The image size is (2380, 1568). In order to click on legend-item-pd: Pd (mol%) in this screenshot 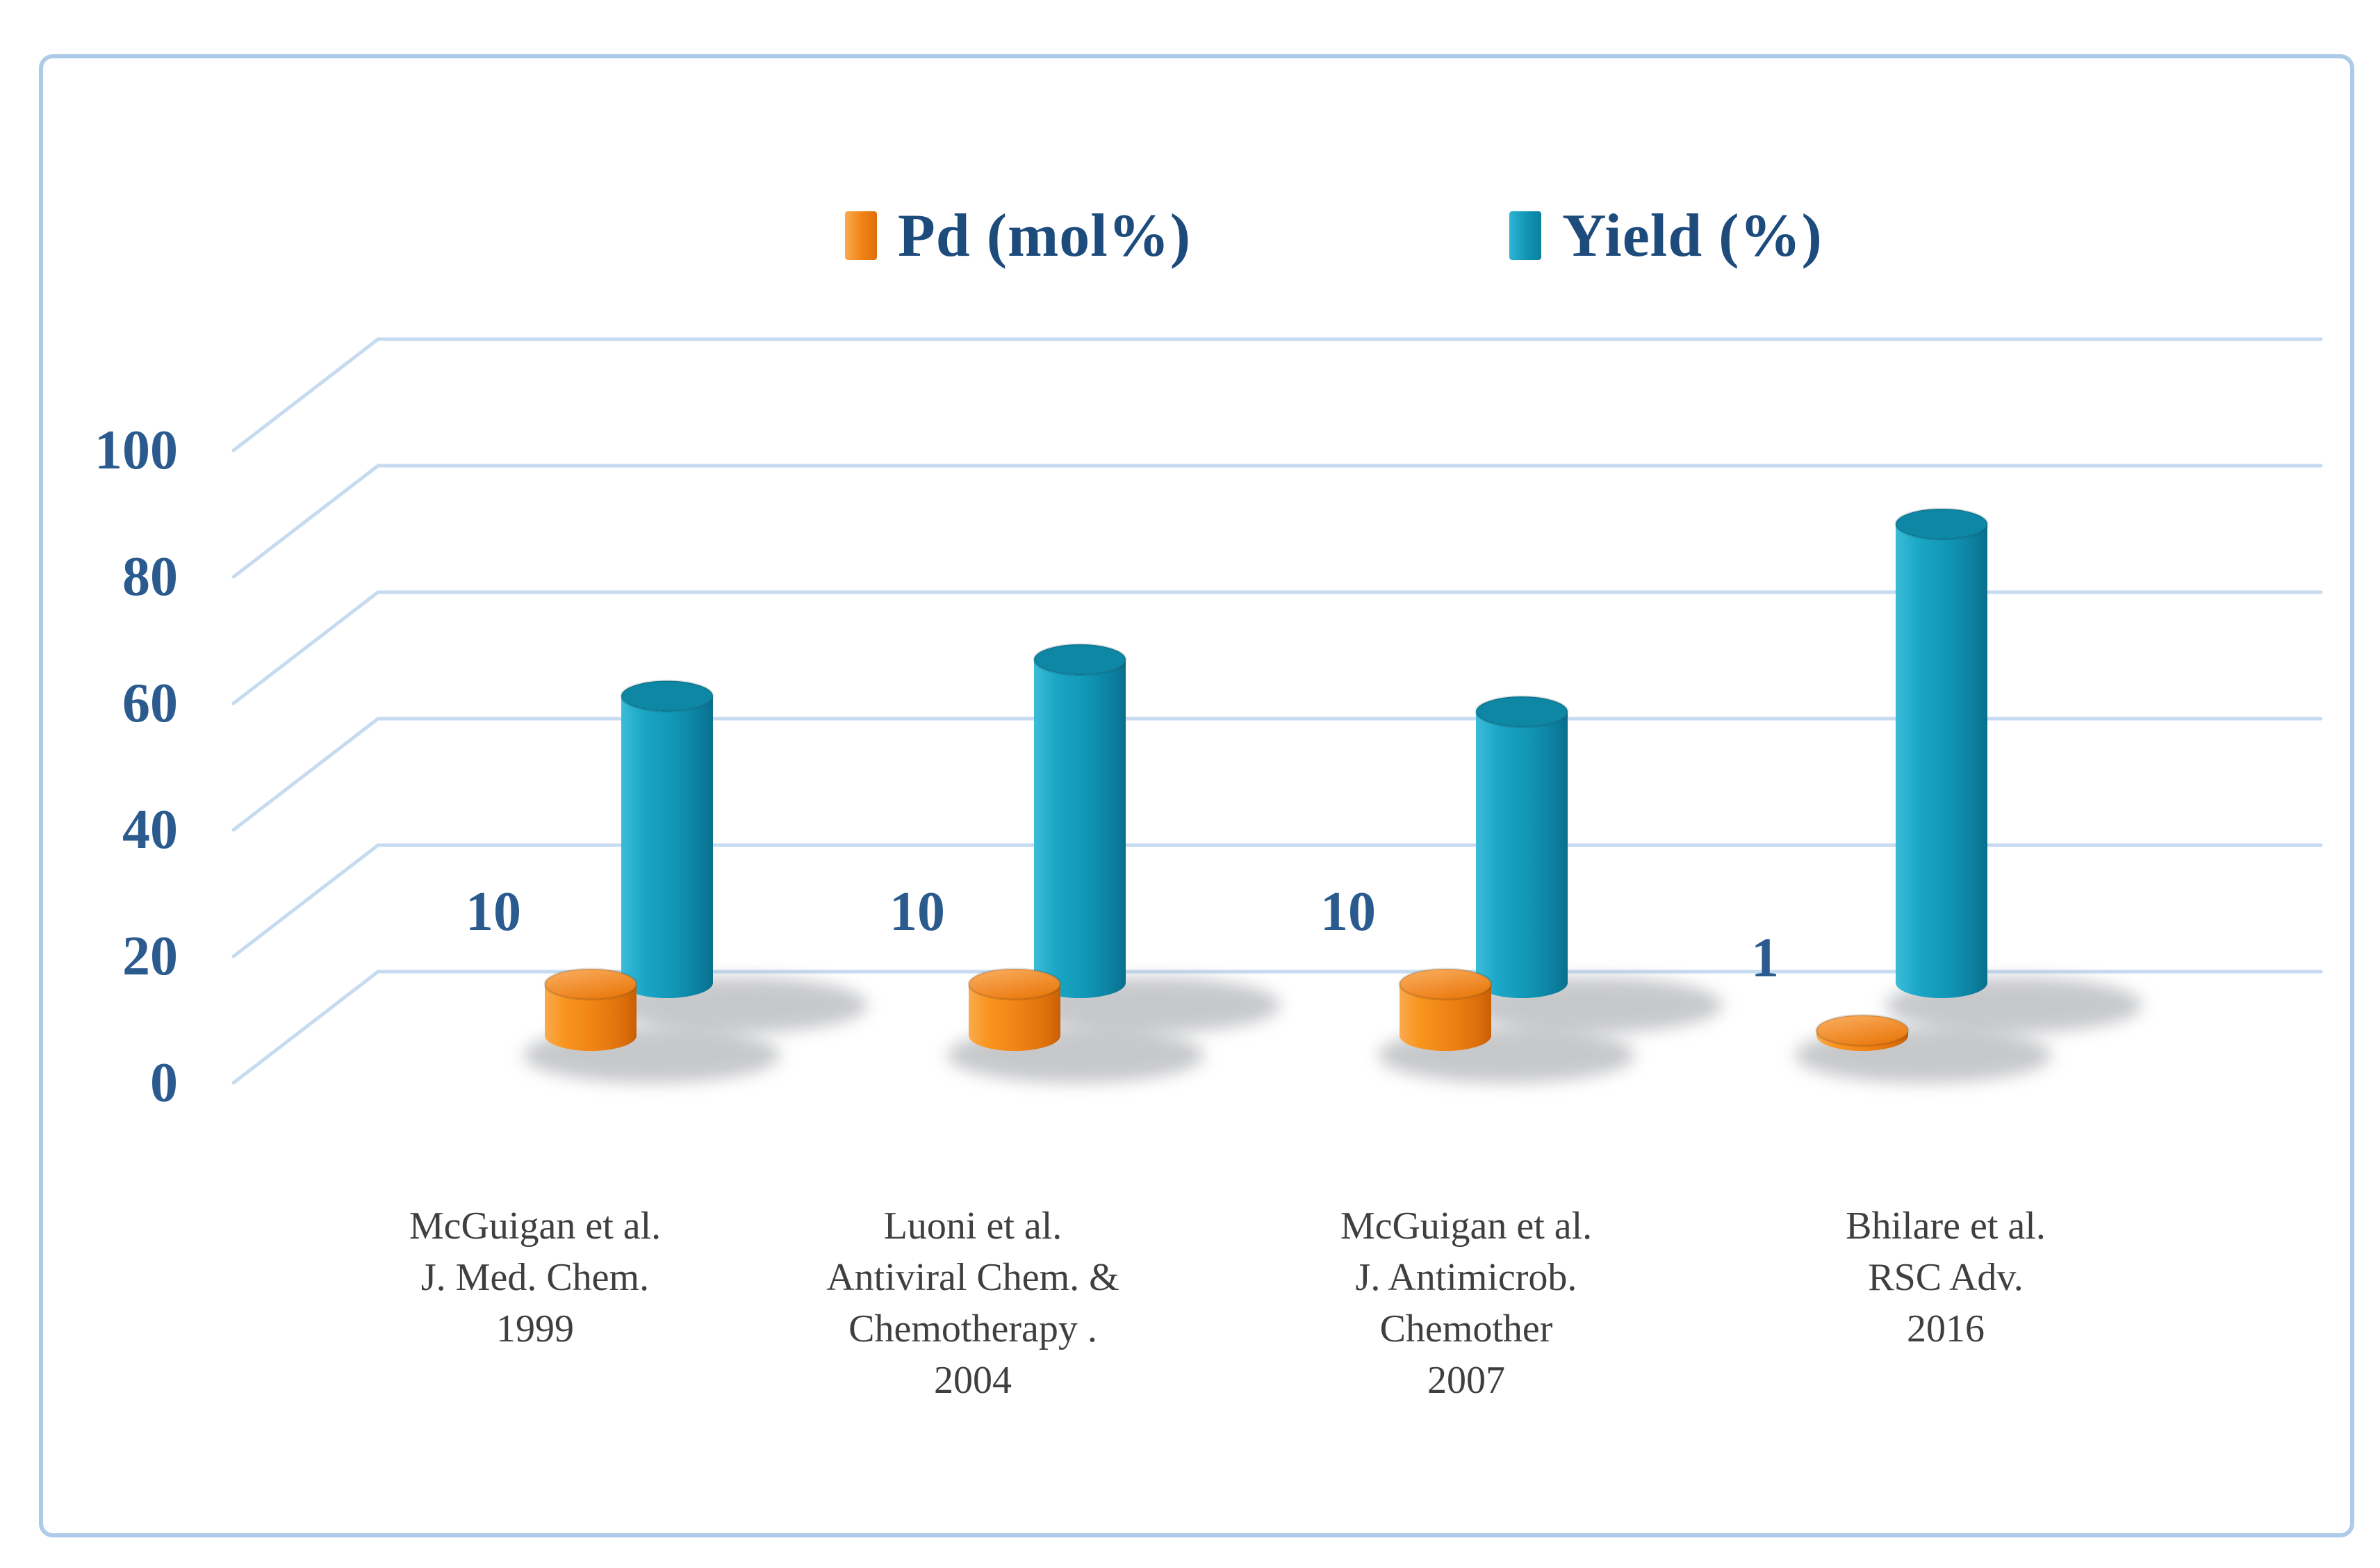, I will do `click(1018, 235)`.